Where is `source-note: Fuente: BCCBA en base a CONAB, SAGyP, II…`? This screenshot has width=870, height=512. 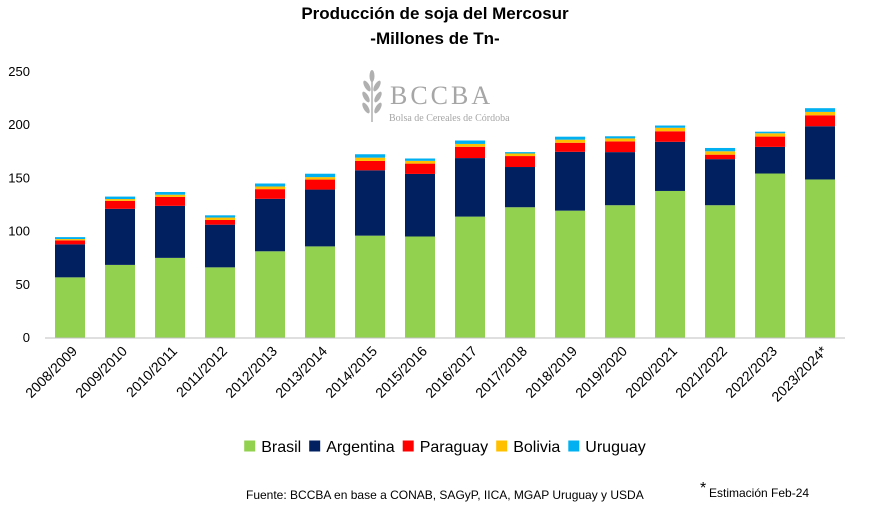 source-note: Fuente: BCCBA en base a CONAB, SAGyP, II… is located at coordinates (445, 495).